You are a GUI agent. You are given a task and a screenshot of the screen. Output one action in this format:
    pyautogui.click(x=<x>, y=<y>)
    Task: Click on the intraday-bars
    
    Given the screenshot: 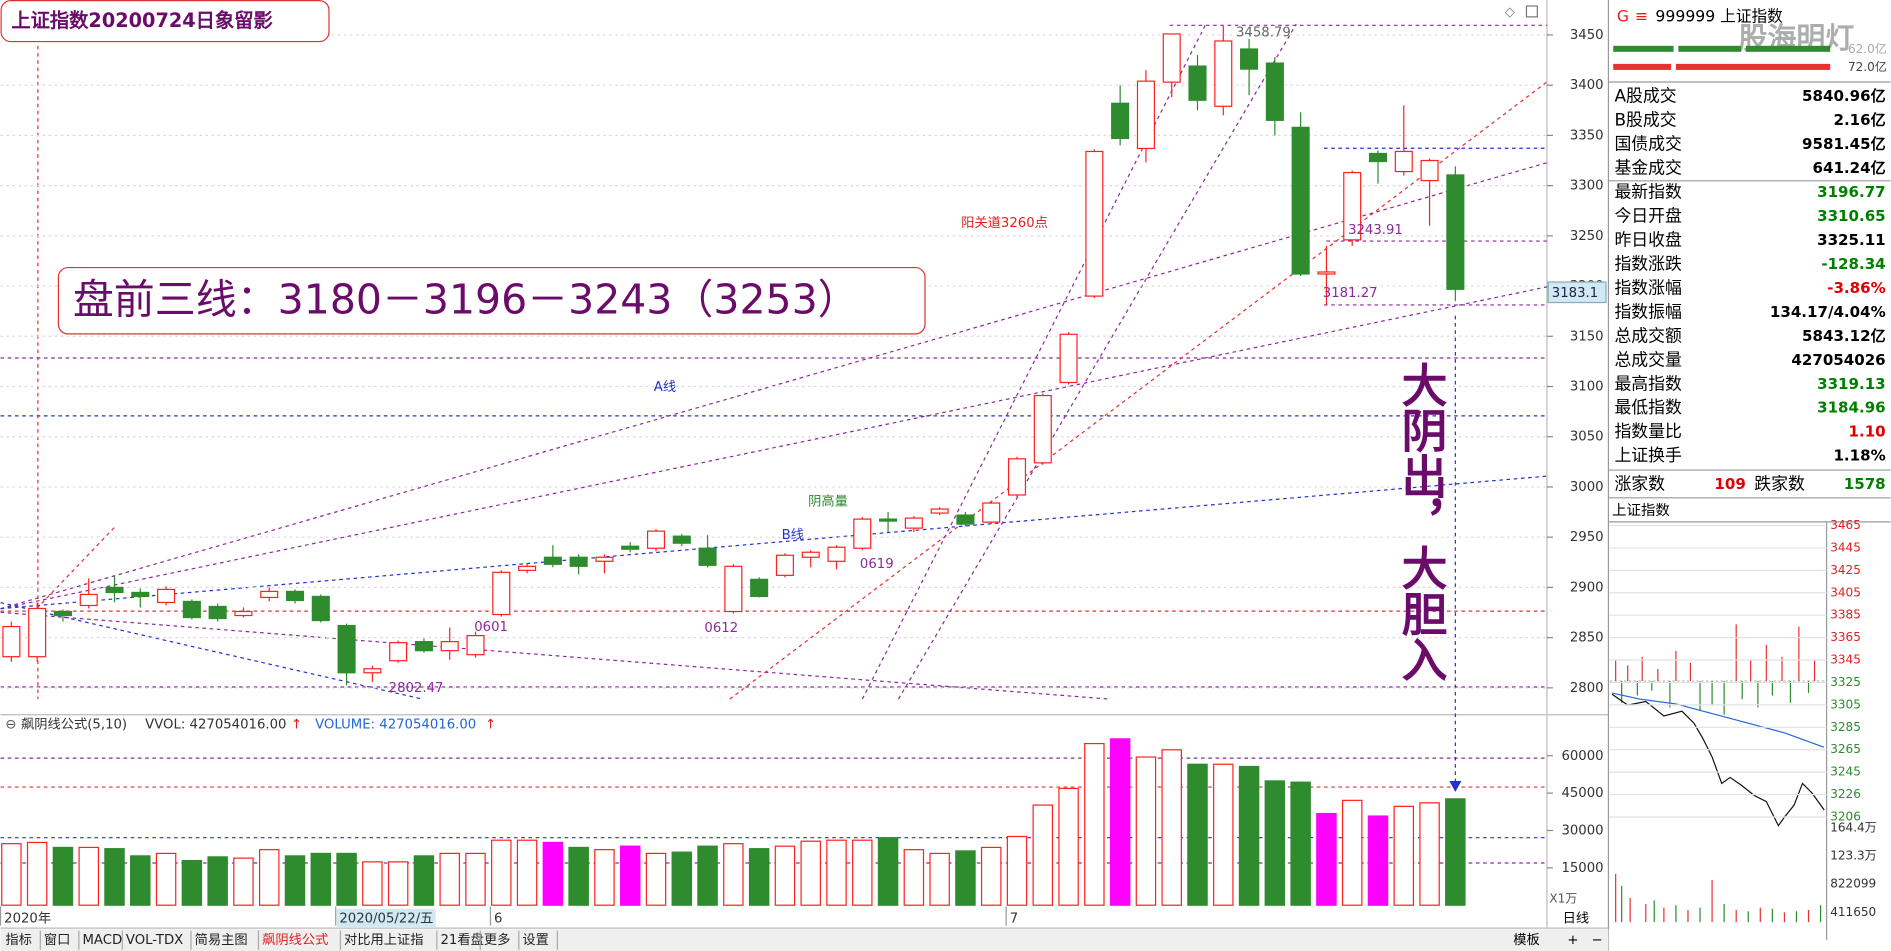 What is the action you would take?
    pyautogui.click(x=1715, y=698)
    